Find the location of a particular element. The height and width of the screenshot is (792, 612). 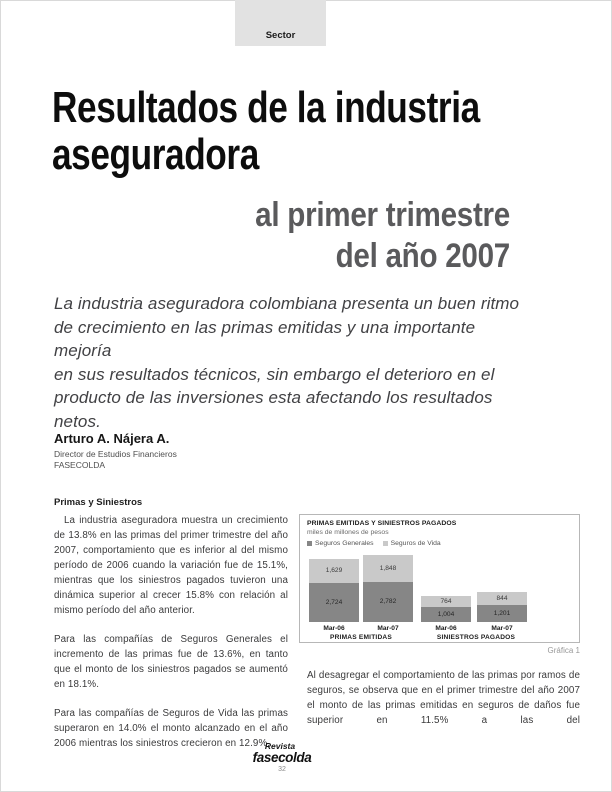

title-line-2: aseguradora is located at coordinates (155, 154).